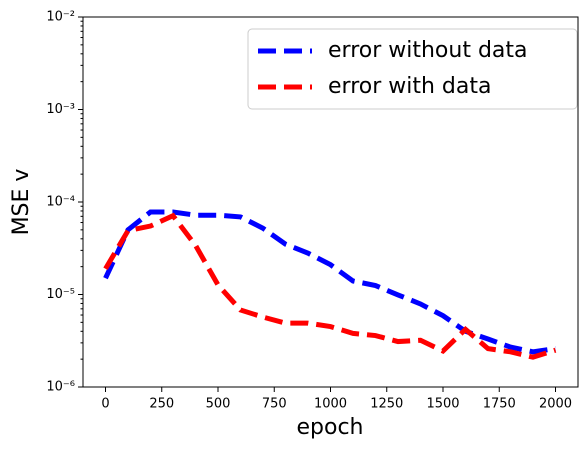 This screenshot has height=450, width=588. I want to click on legend-label: error with data, so click(409, 86).